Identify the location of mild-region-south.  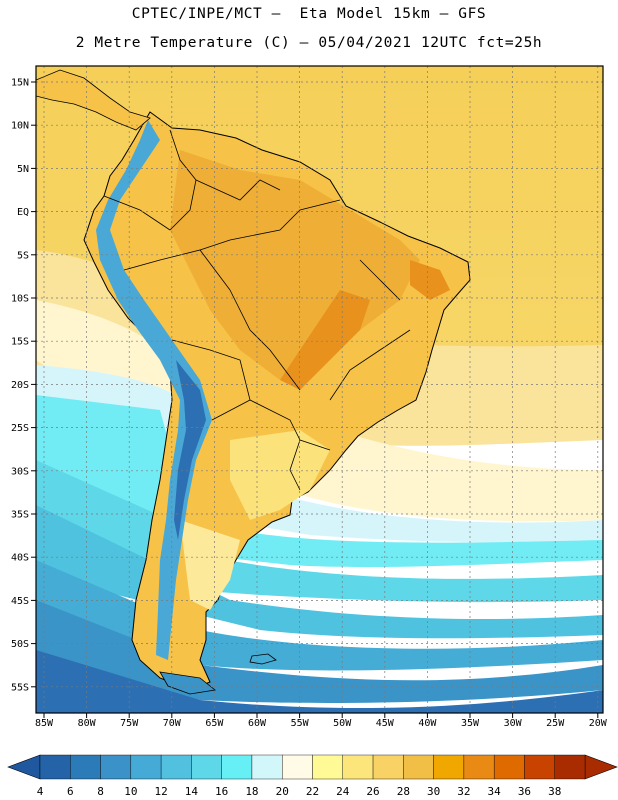
(280, 475).